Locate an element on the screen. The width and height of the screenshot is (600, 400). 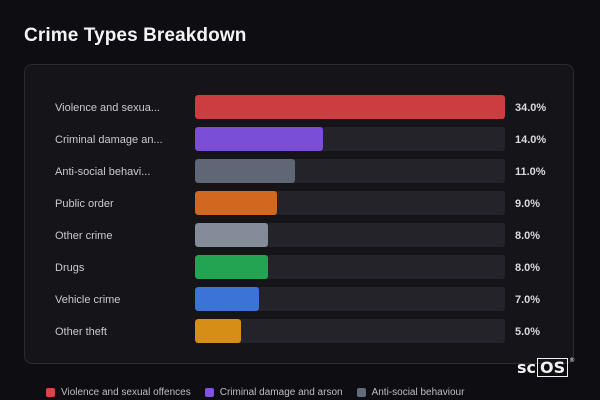
category-label: Drugs is located at coordinates (70, 268).